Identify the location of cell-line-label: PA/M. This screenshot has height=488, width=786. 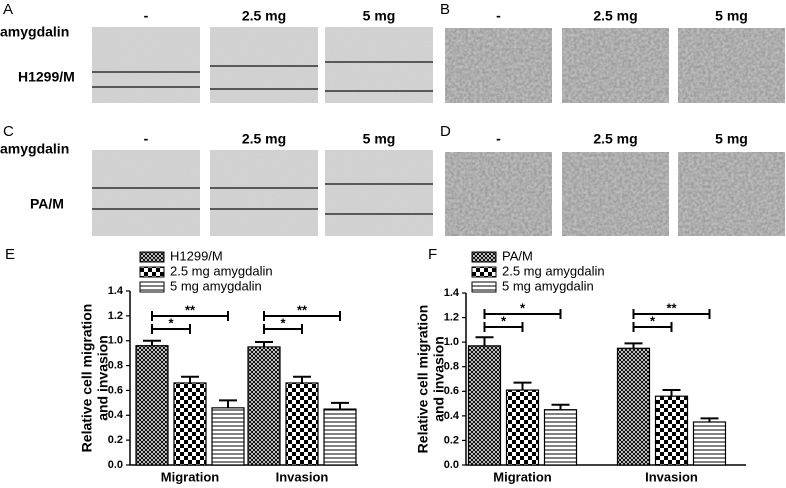
(47, 204).